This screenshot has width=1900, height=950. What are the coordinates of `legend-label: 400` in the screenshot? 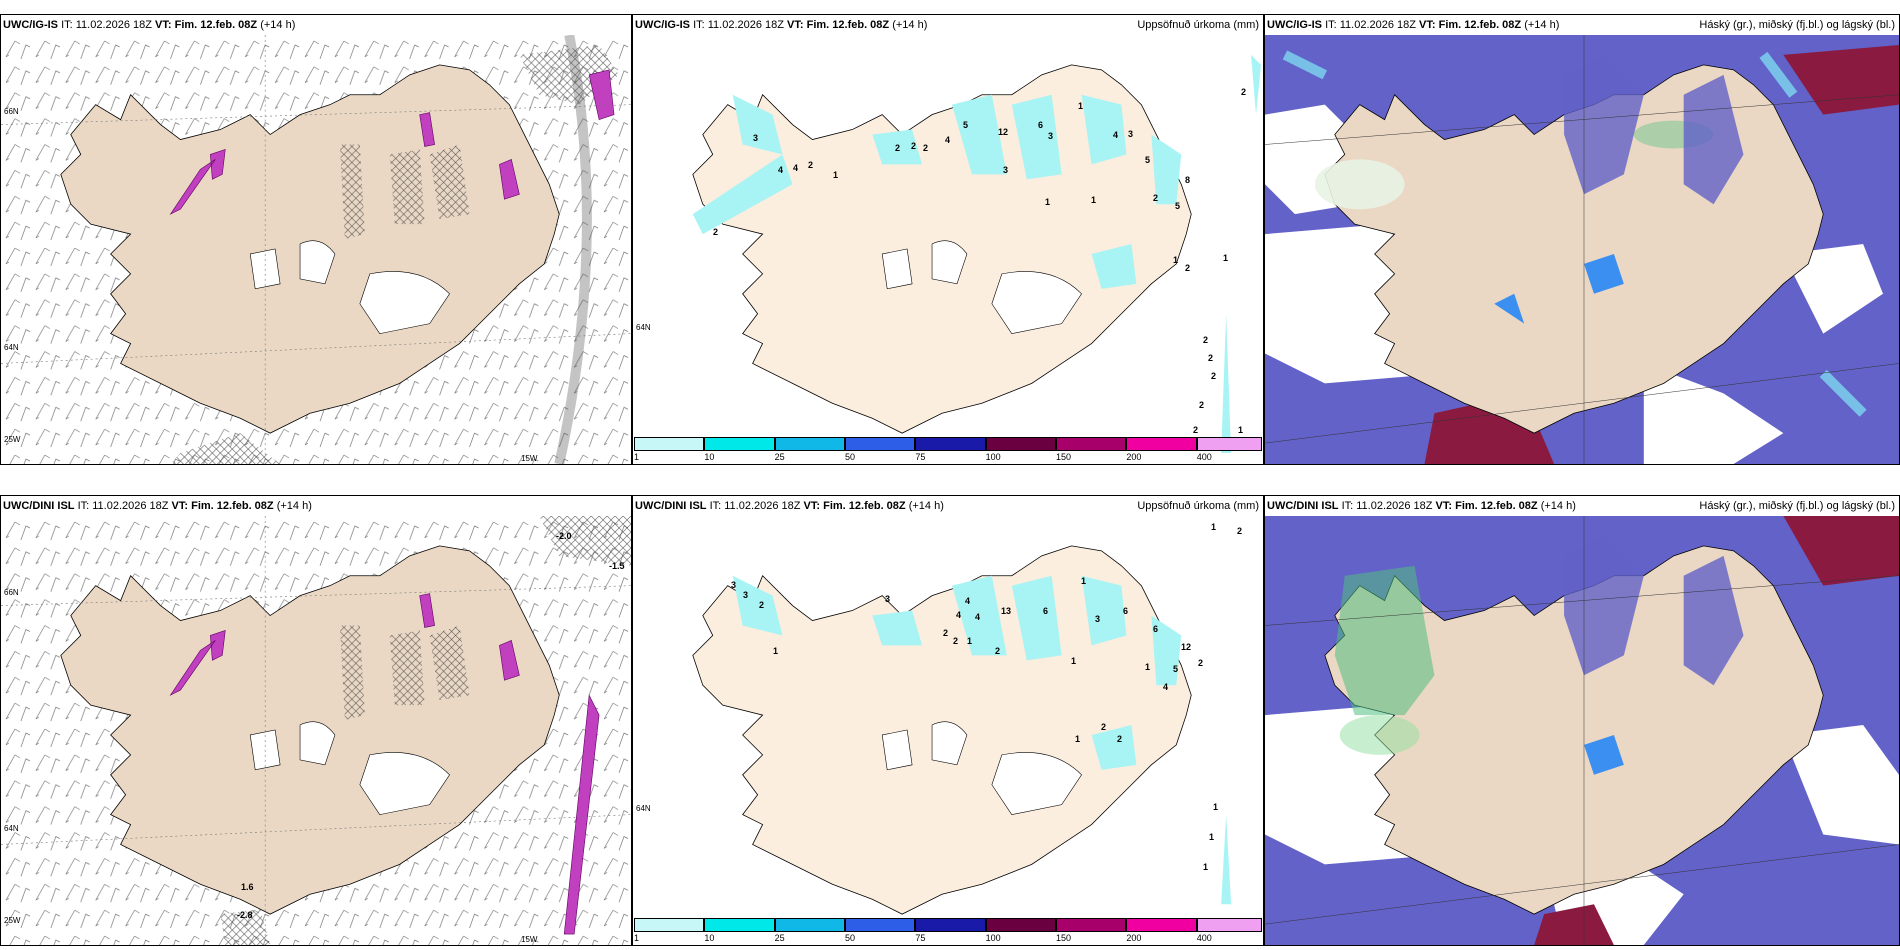 It's located at (1204, 938).